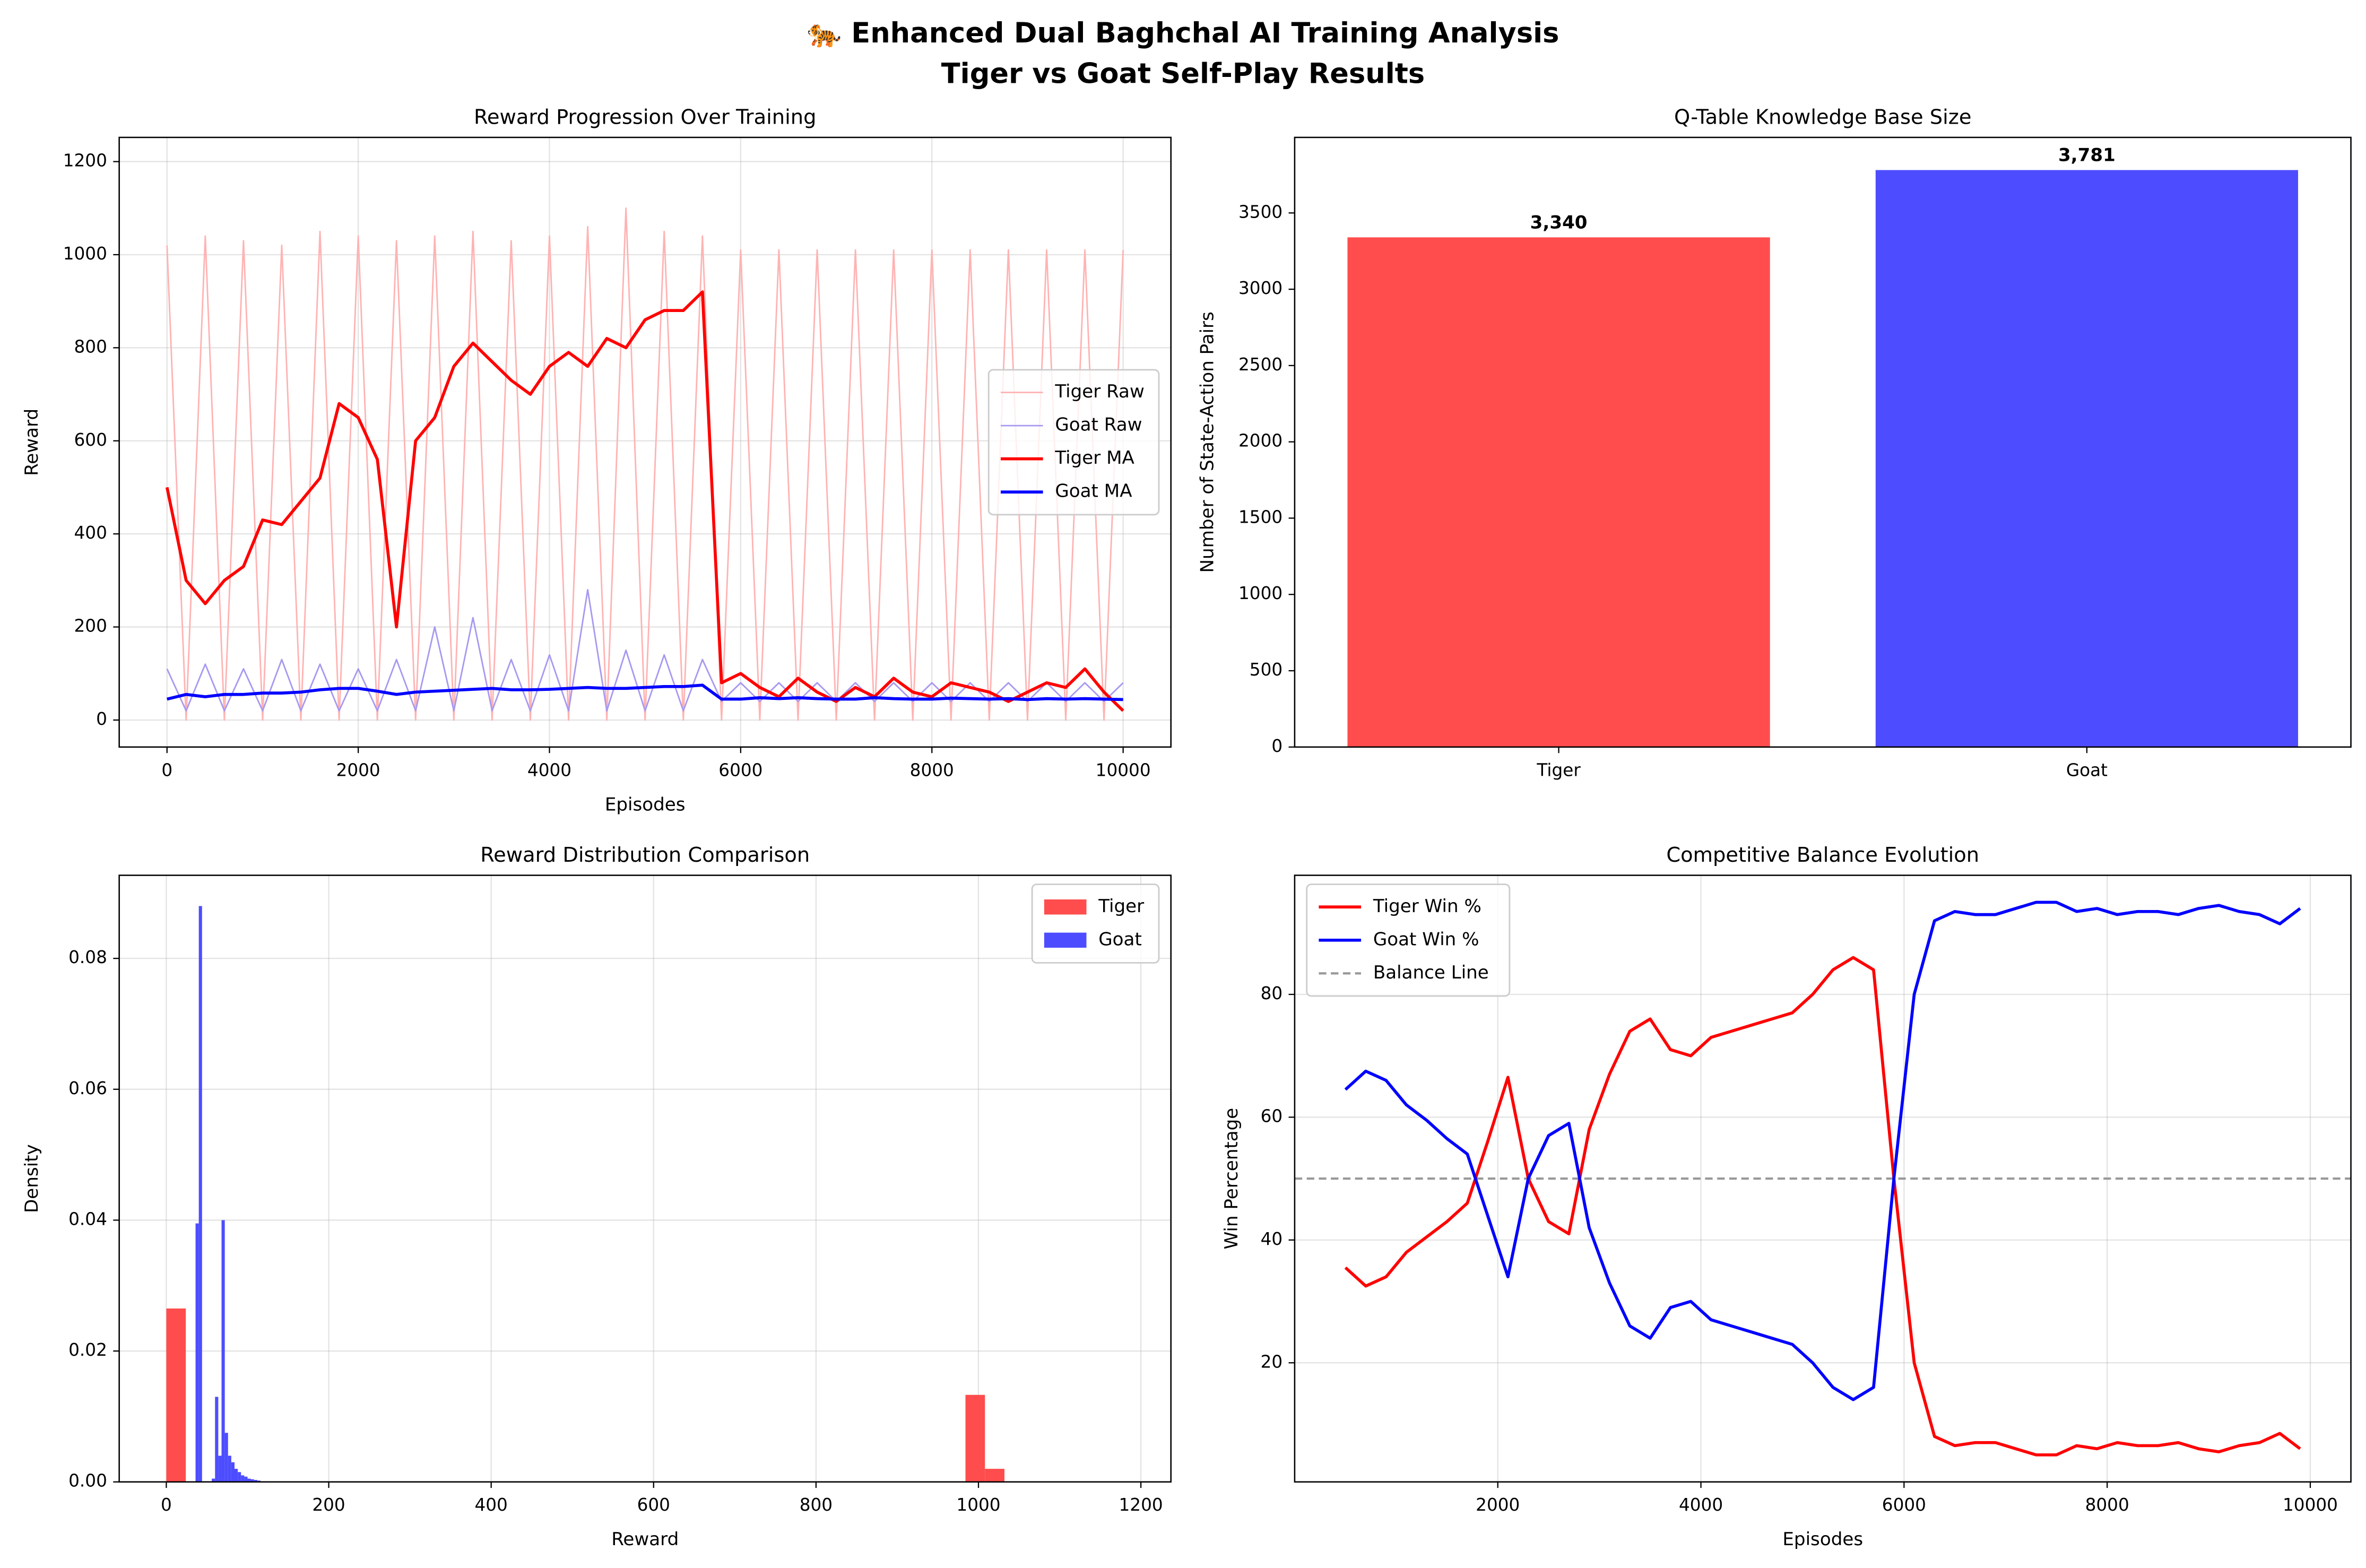 This screenshot has width=2366, height=1568. What do you see at coordinates (1120, 939) in the screenshot?
I see `legend-label: Goat` at bounding box center [1120, 939].